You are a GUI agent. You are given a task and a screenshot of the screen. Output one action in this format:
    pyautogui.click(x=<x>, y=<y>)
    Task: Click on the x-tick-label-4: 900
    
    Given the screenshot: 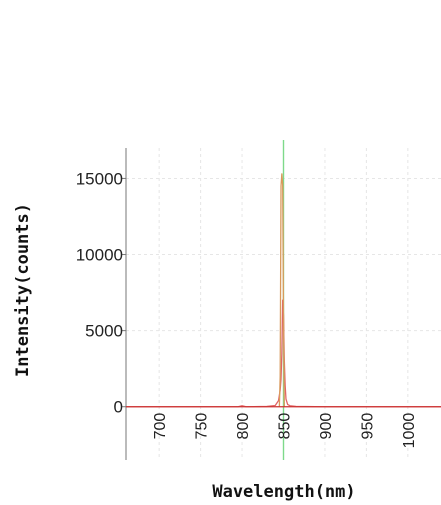 What is the action you would take?
    pyautogui.click(x=326, y=426)
    